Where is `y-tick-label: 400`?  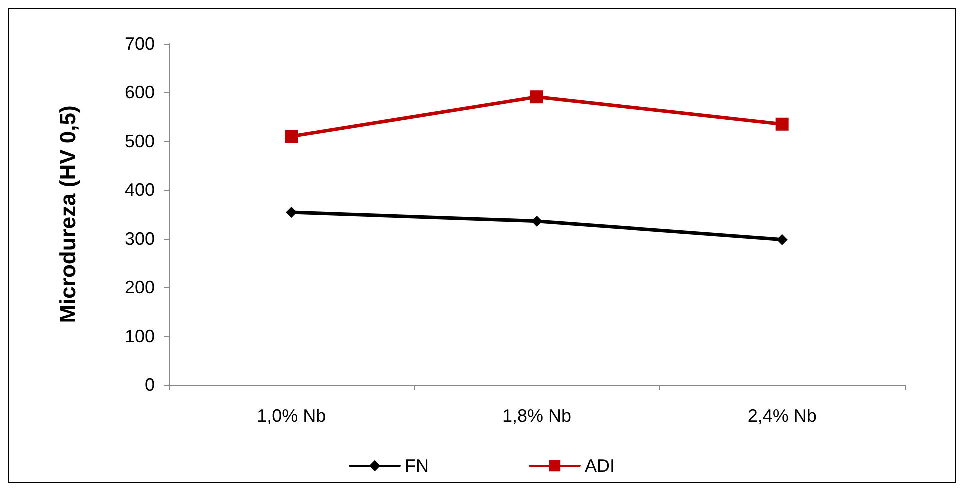
y-tick-label: 400 is located at coordinates (139, 190).